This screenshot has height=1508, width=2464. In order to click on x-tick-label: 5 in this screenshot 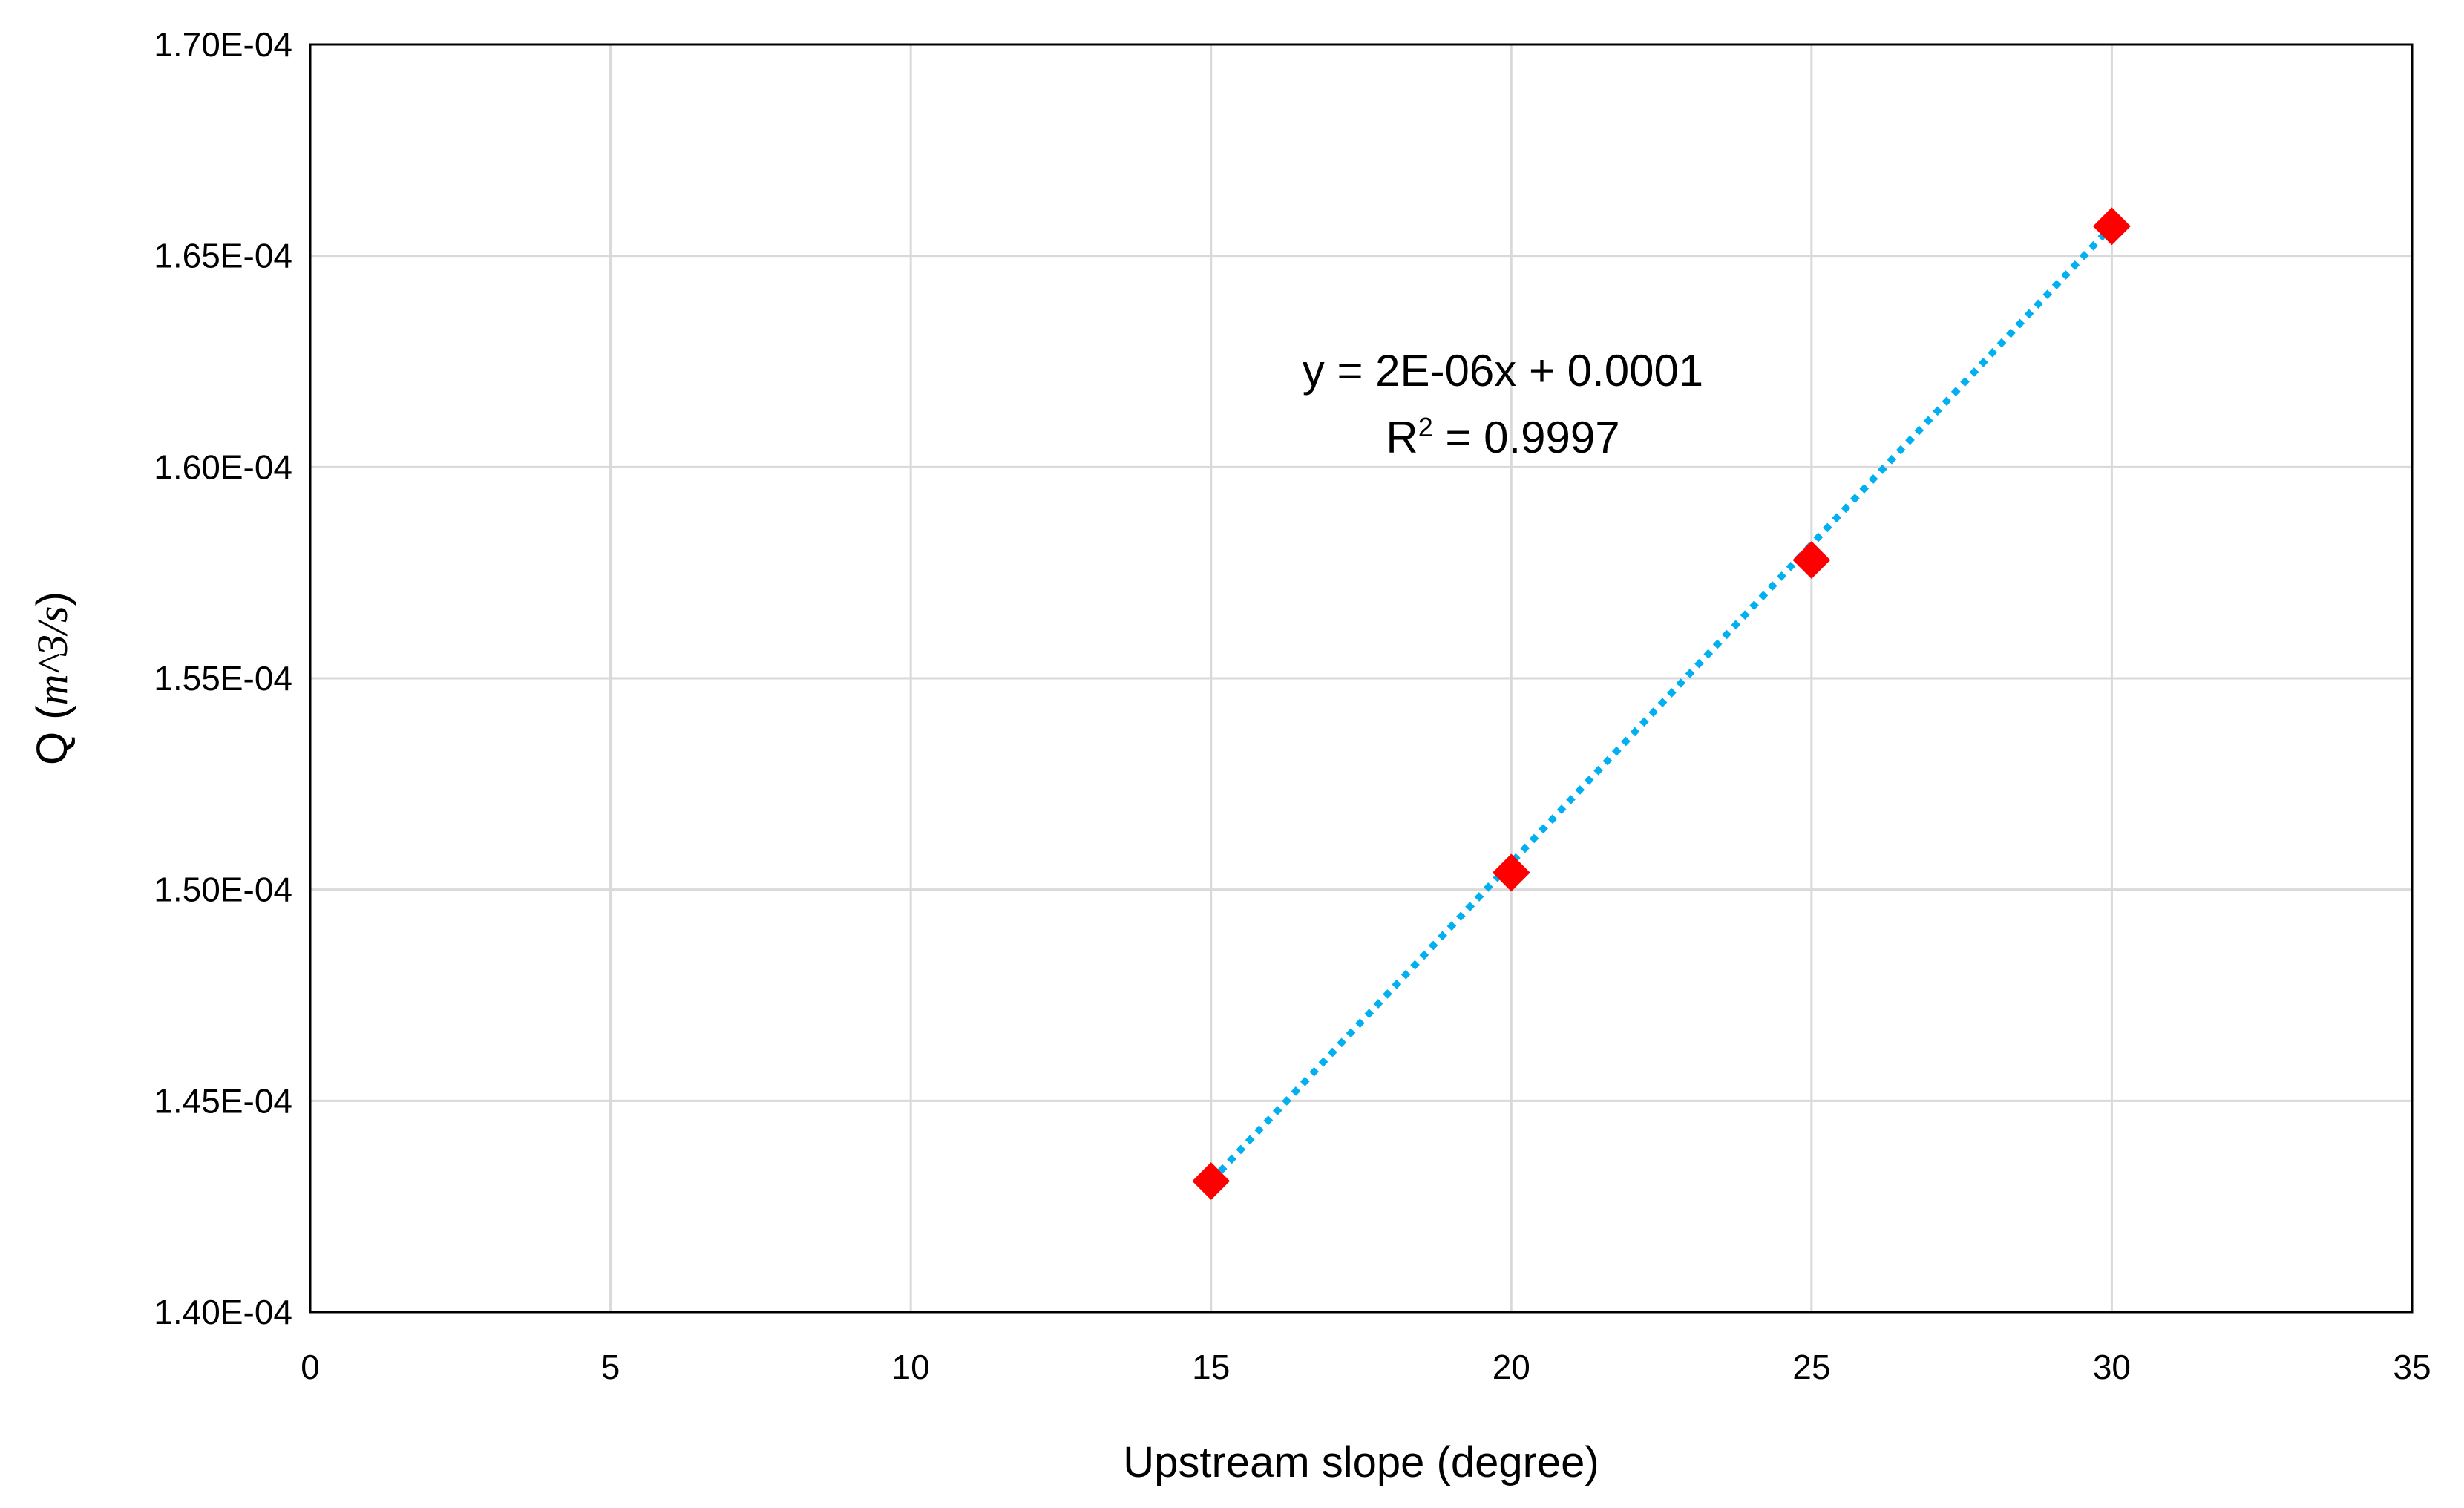, I will do `click(610, 1367)`.